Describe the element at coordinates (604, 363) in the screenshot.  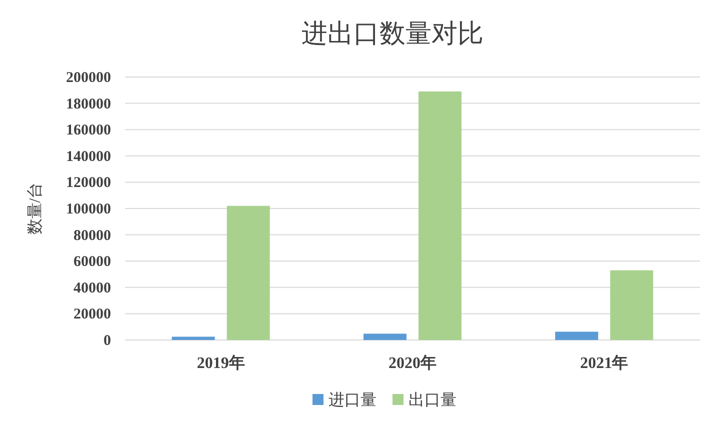
I see `x-tick-label: 2021年` at that location.